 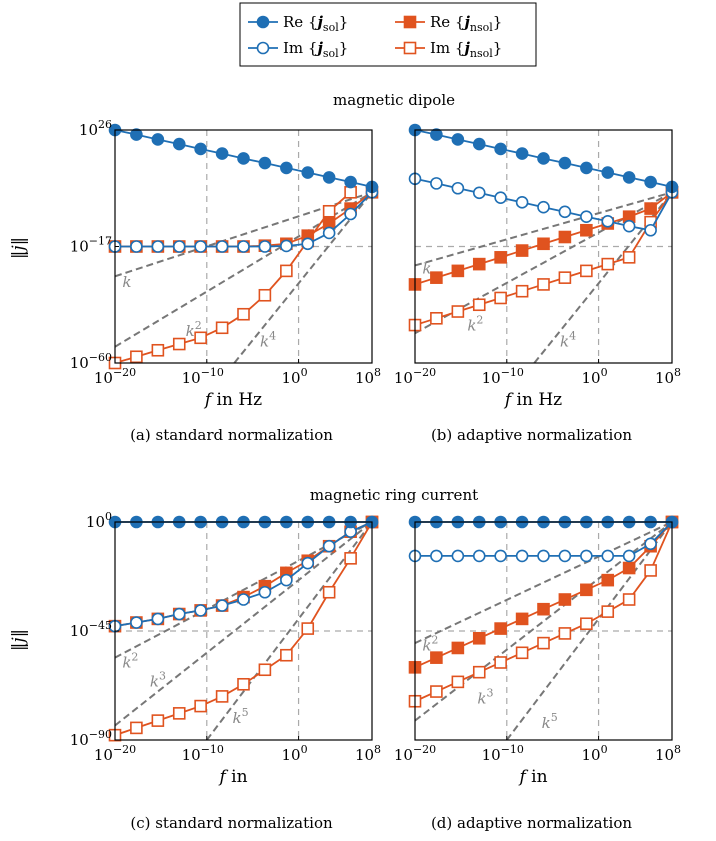 What do you see at coordinates (91, 245) in the screenshot?
I see `y-tick-label: 10−17` at bounding box center [91, 245].